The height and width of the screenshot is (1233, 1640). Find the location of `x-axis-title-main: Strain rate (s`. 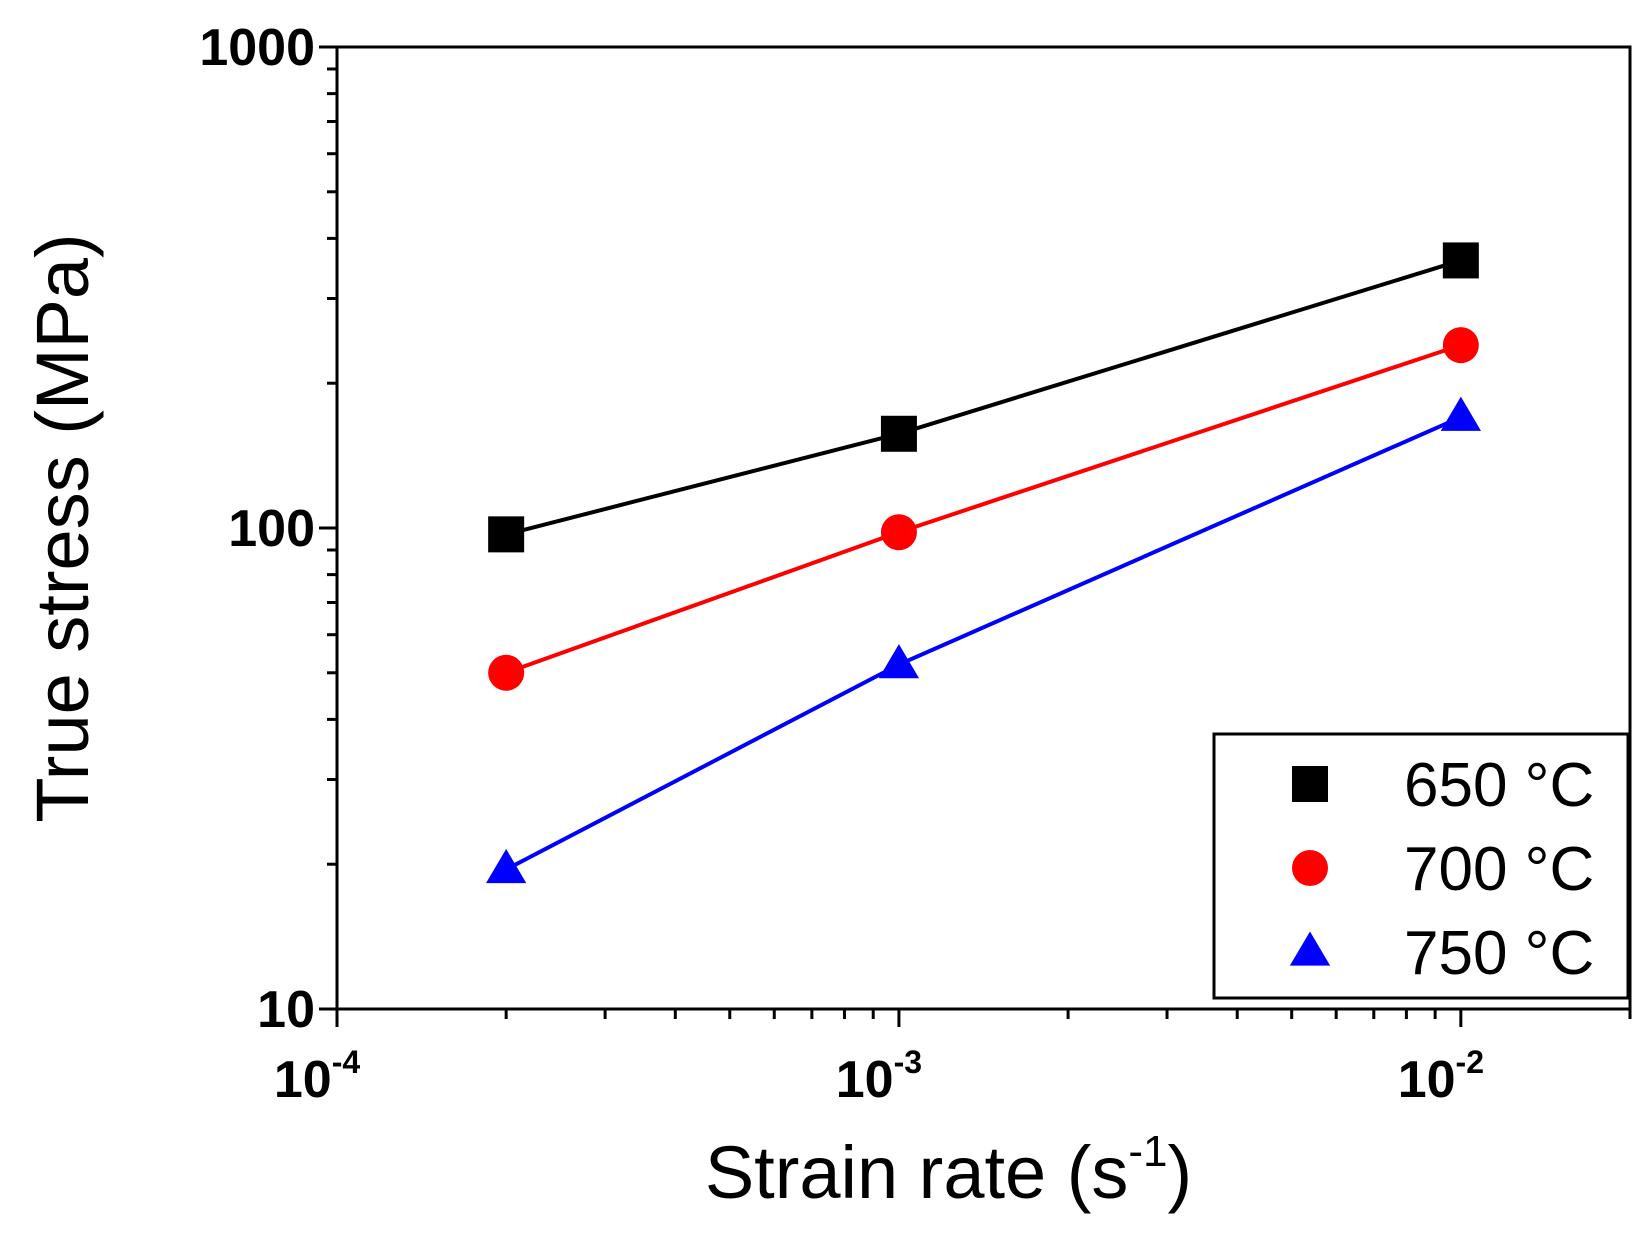

x-axis-title-main: Strain rate (s is located at coordinates (917, 1172).